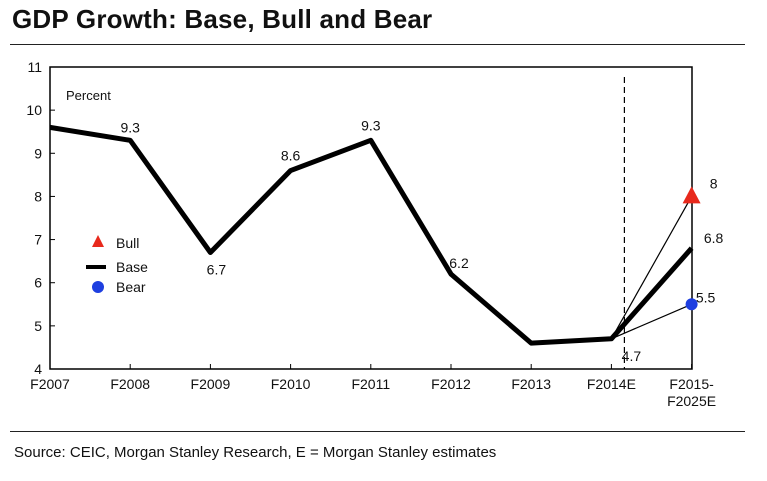 This screenshot has height=481, width=767. What do you see at coordinates (691, 384) in the screenshot?
I see `x-tick-label: F2015-` at bounding box center [691, 384].